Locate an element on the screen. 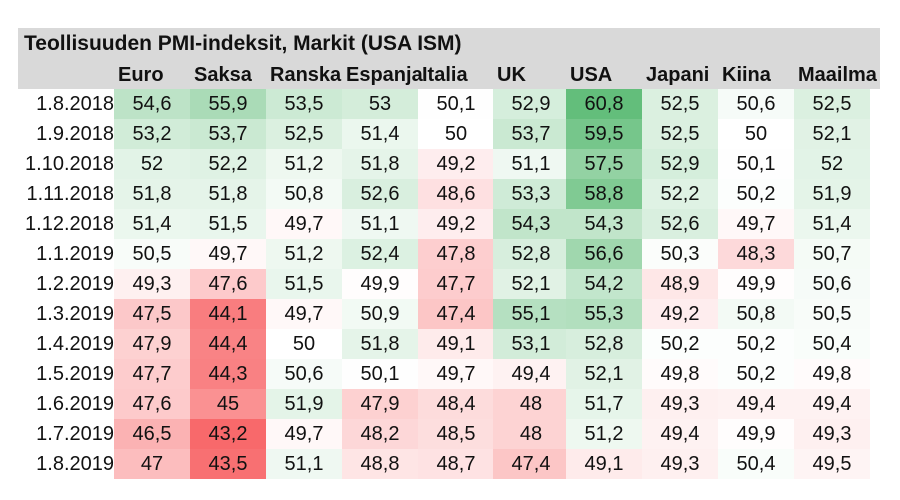 This screenshot has width=900, height=500. row-label: 1.3.2019 is located at coordinates (75, 314).